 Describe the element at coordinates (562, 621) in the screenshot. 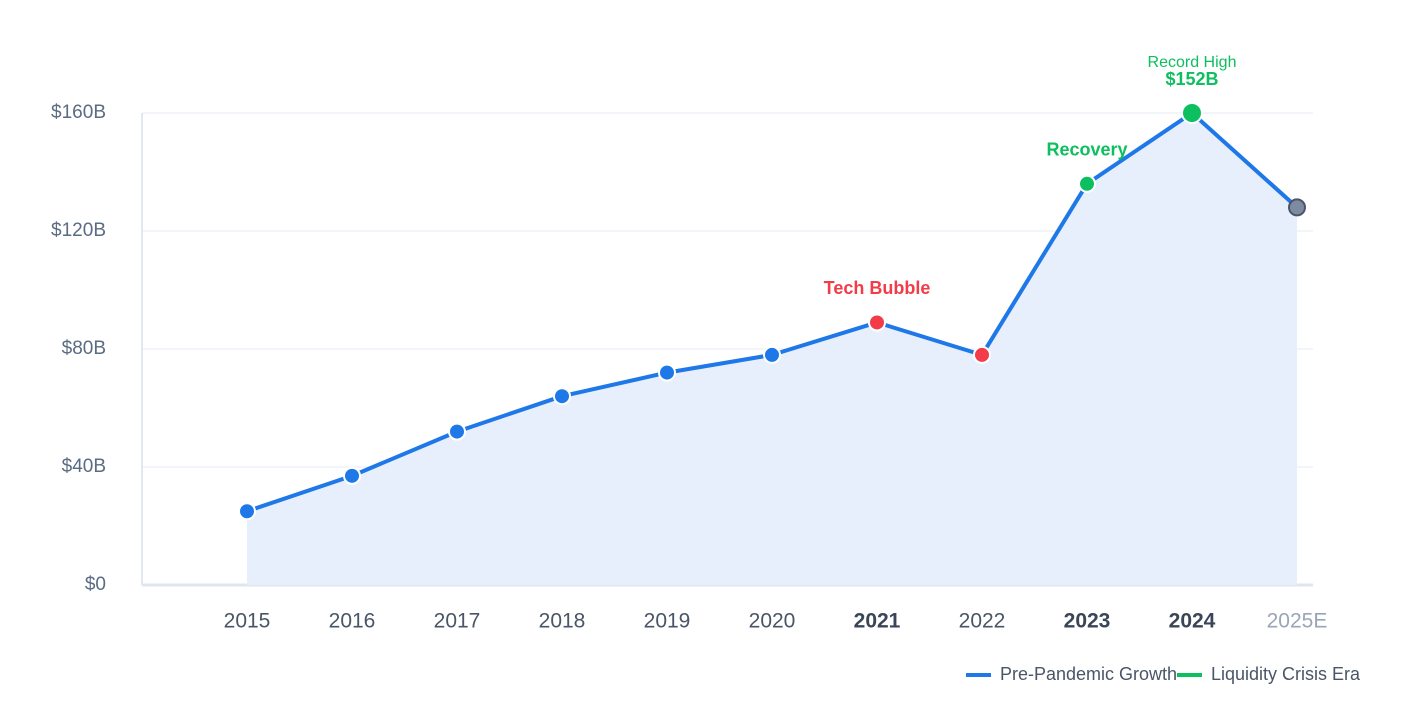

I see `x-tick-label: 2018` at that location.